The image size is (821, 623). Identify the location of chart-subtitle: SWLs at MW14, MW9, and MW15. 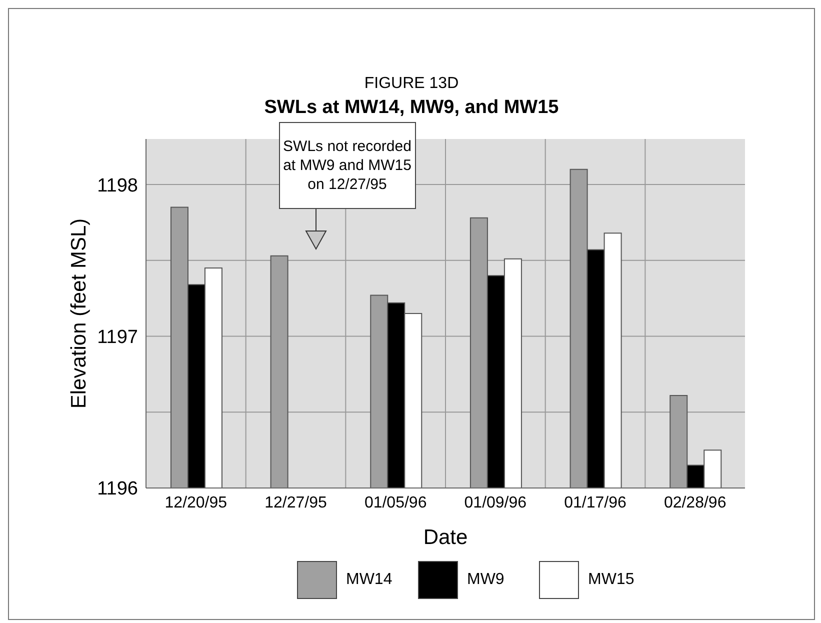
(411, 108).